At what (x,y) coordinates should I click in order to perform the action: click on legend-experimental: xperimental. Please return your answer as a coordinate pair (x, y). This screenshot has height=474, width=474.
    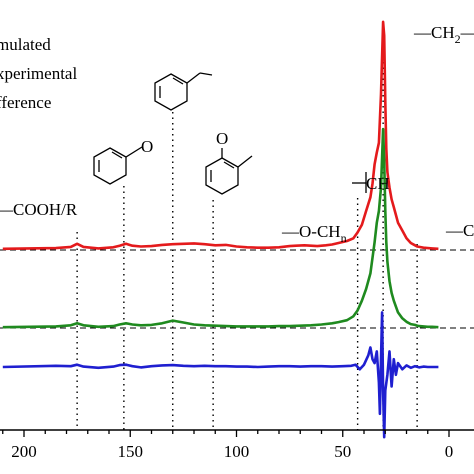
    Looking at the image, I should click on (38, 73).